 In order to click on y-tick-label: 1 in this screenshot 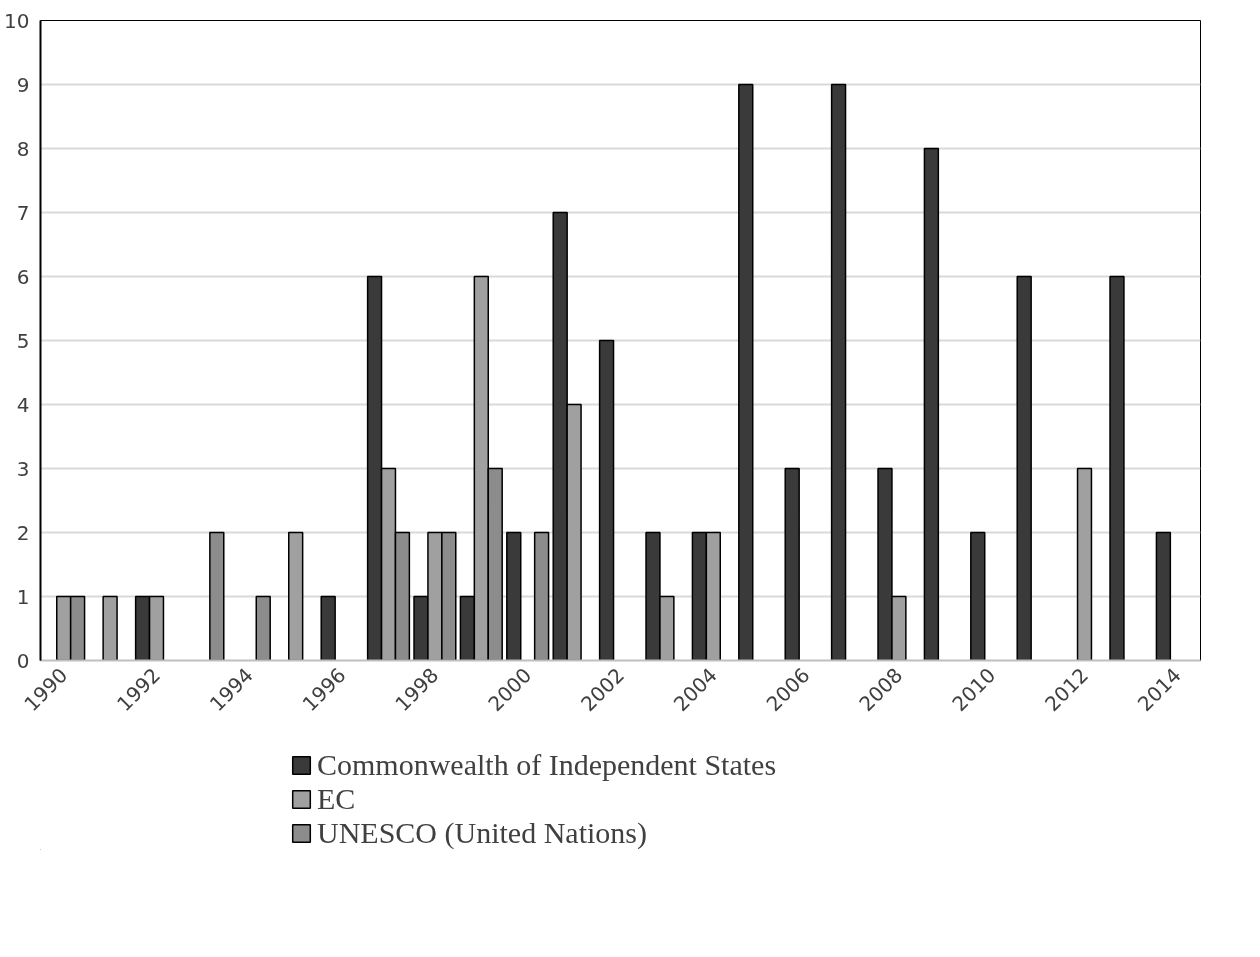, I will do `click(23, 596)`.